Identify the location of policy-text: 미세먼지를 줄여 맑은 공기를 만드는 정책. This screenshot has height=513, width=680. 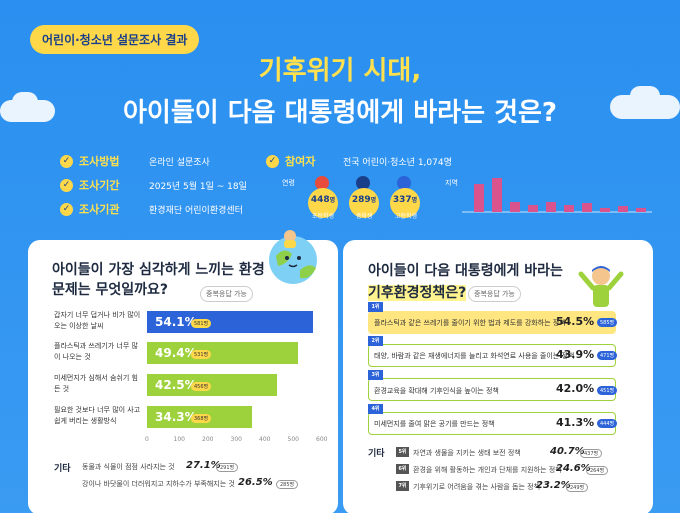
(434, 424).